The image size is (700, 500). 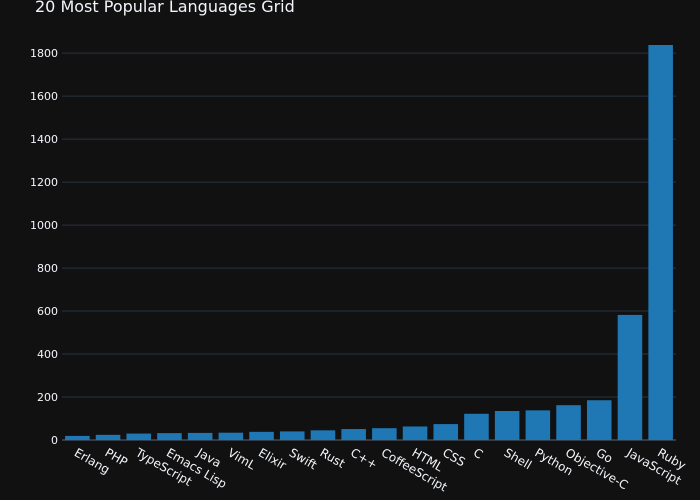 I want to click on bar-coffeescript, so click(x=384, y=434).